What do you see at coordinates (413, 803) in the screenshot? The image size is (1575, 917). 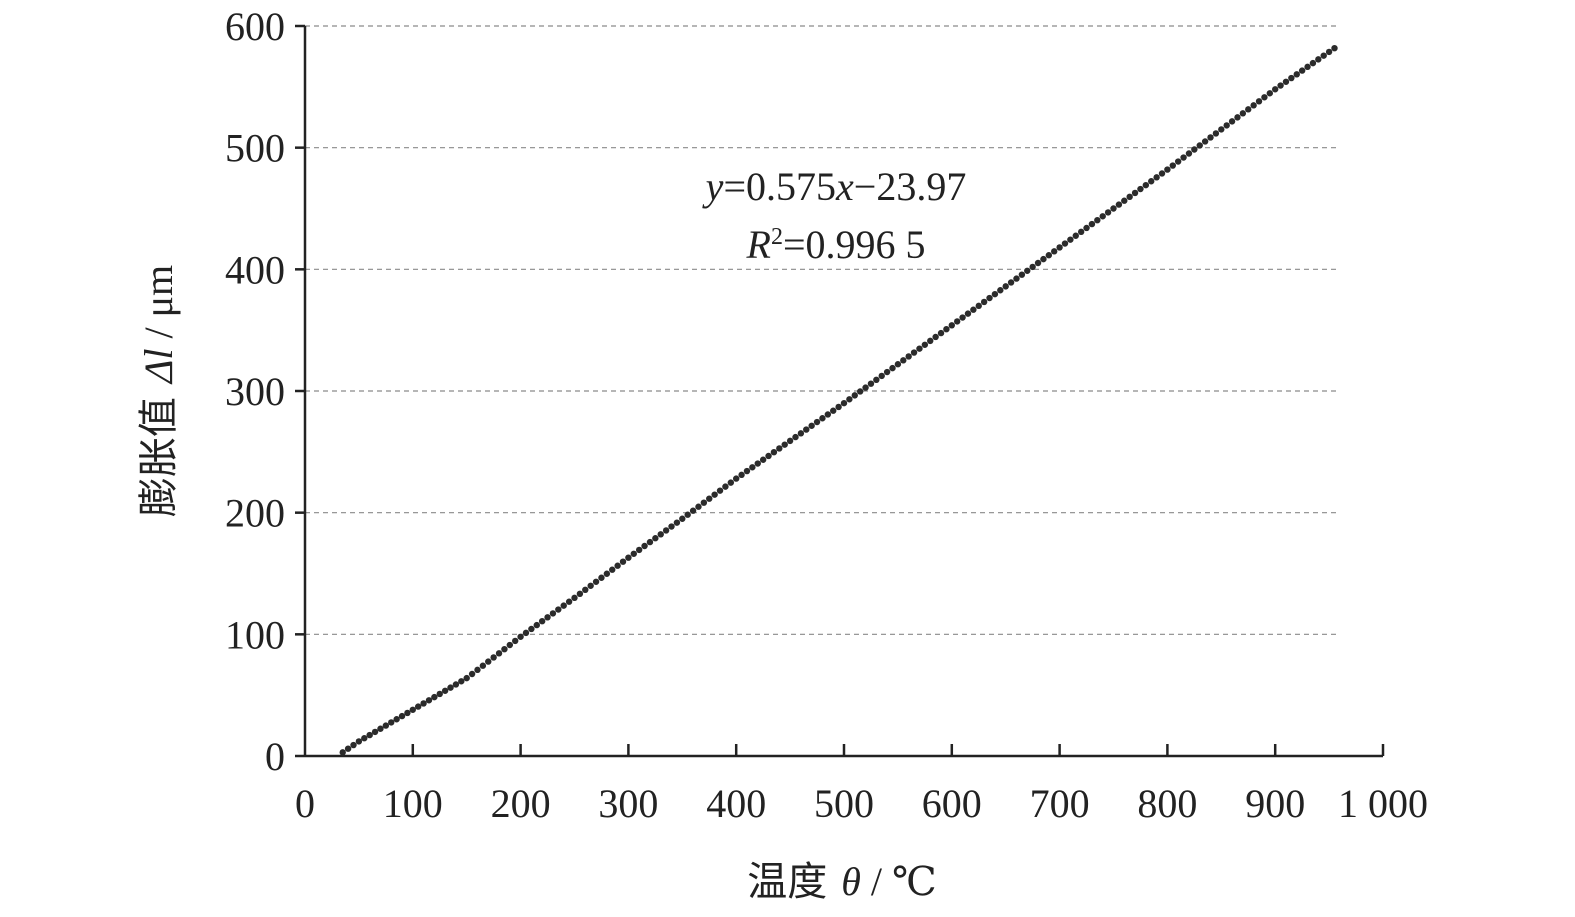 I see `x-tick-label: 100` at bounding box center [413, 803].